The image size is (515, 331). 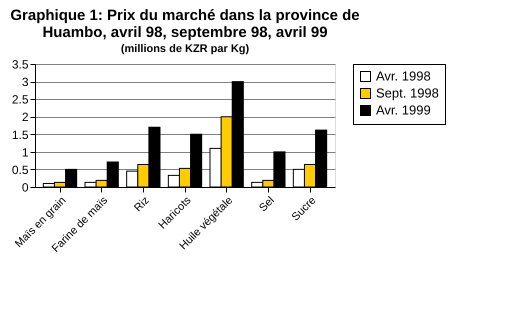 I want to click on x-tick-label: Riz, so click(x=142, y=204).